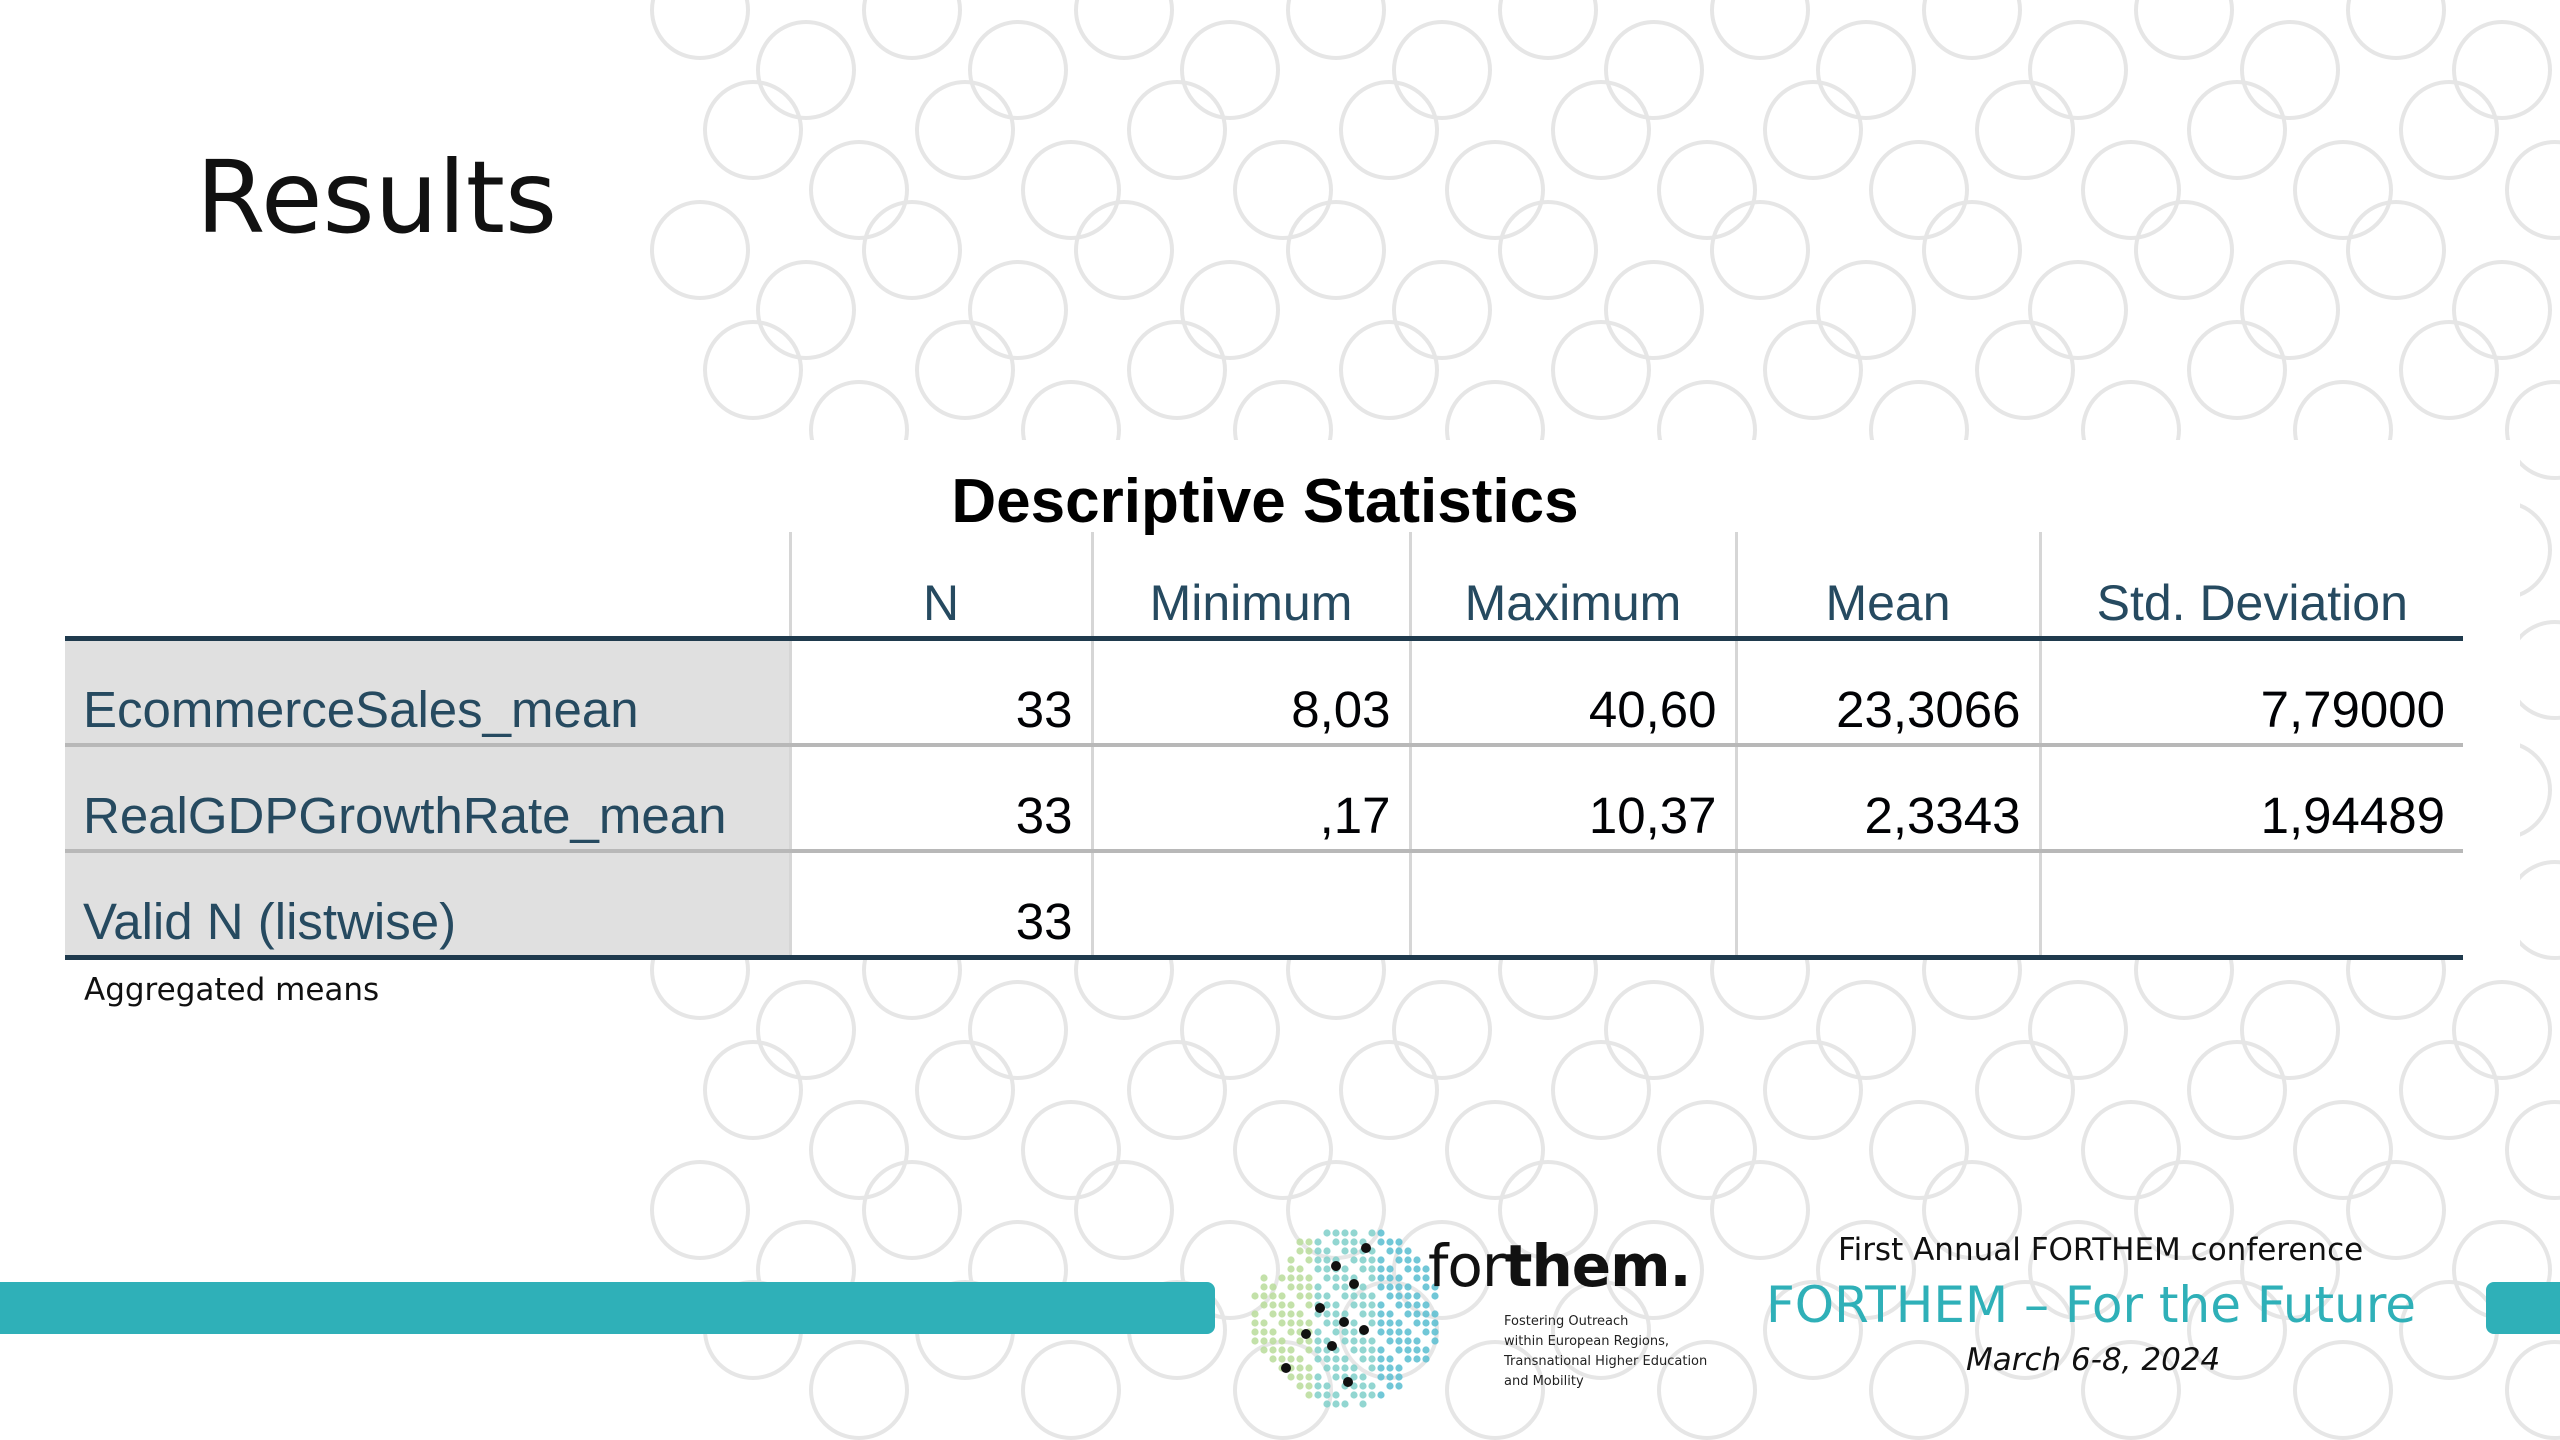 This screenshot has height=1440, width=2560. Describe the element at coordinates (1887, 692) in the screenshot. I see `table-cell: 23,3066` at that location.